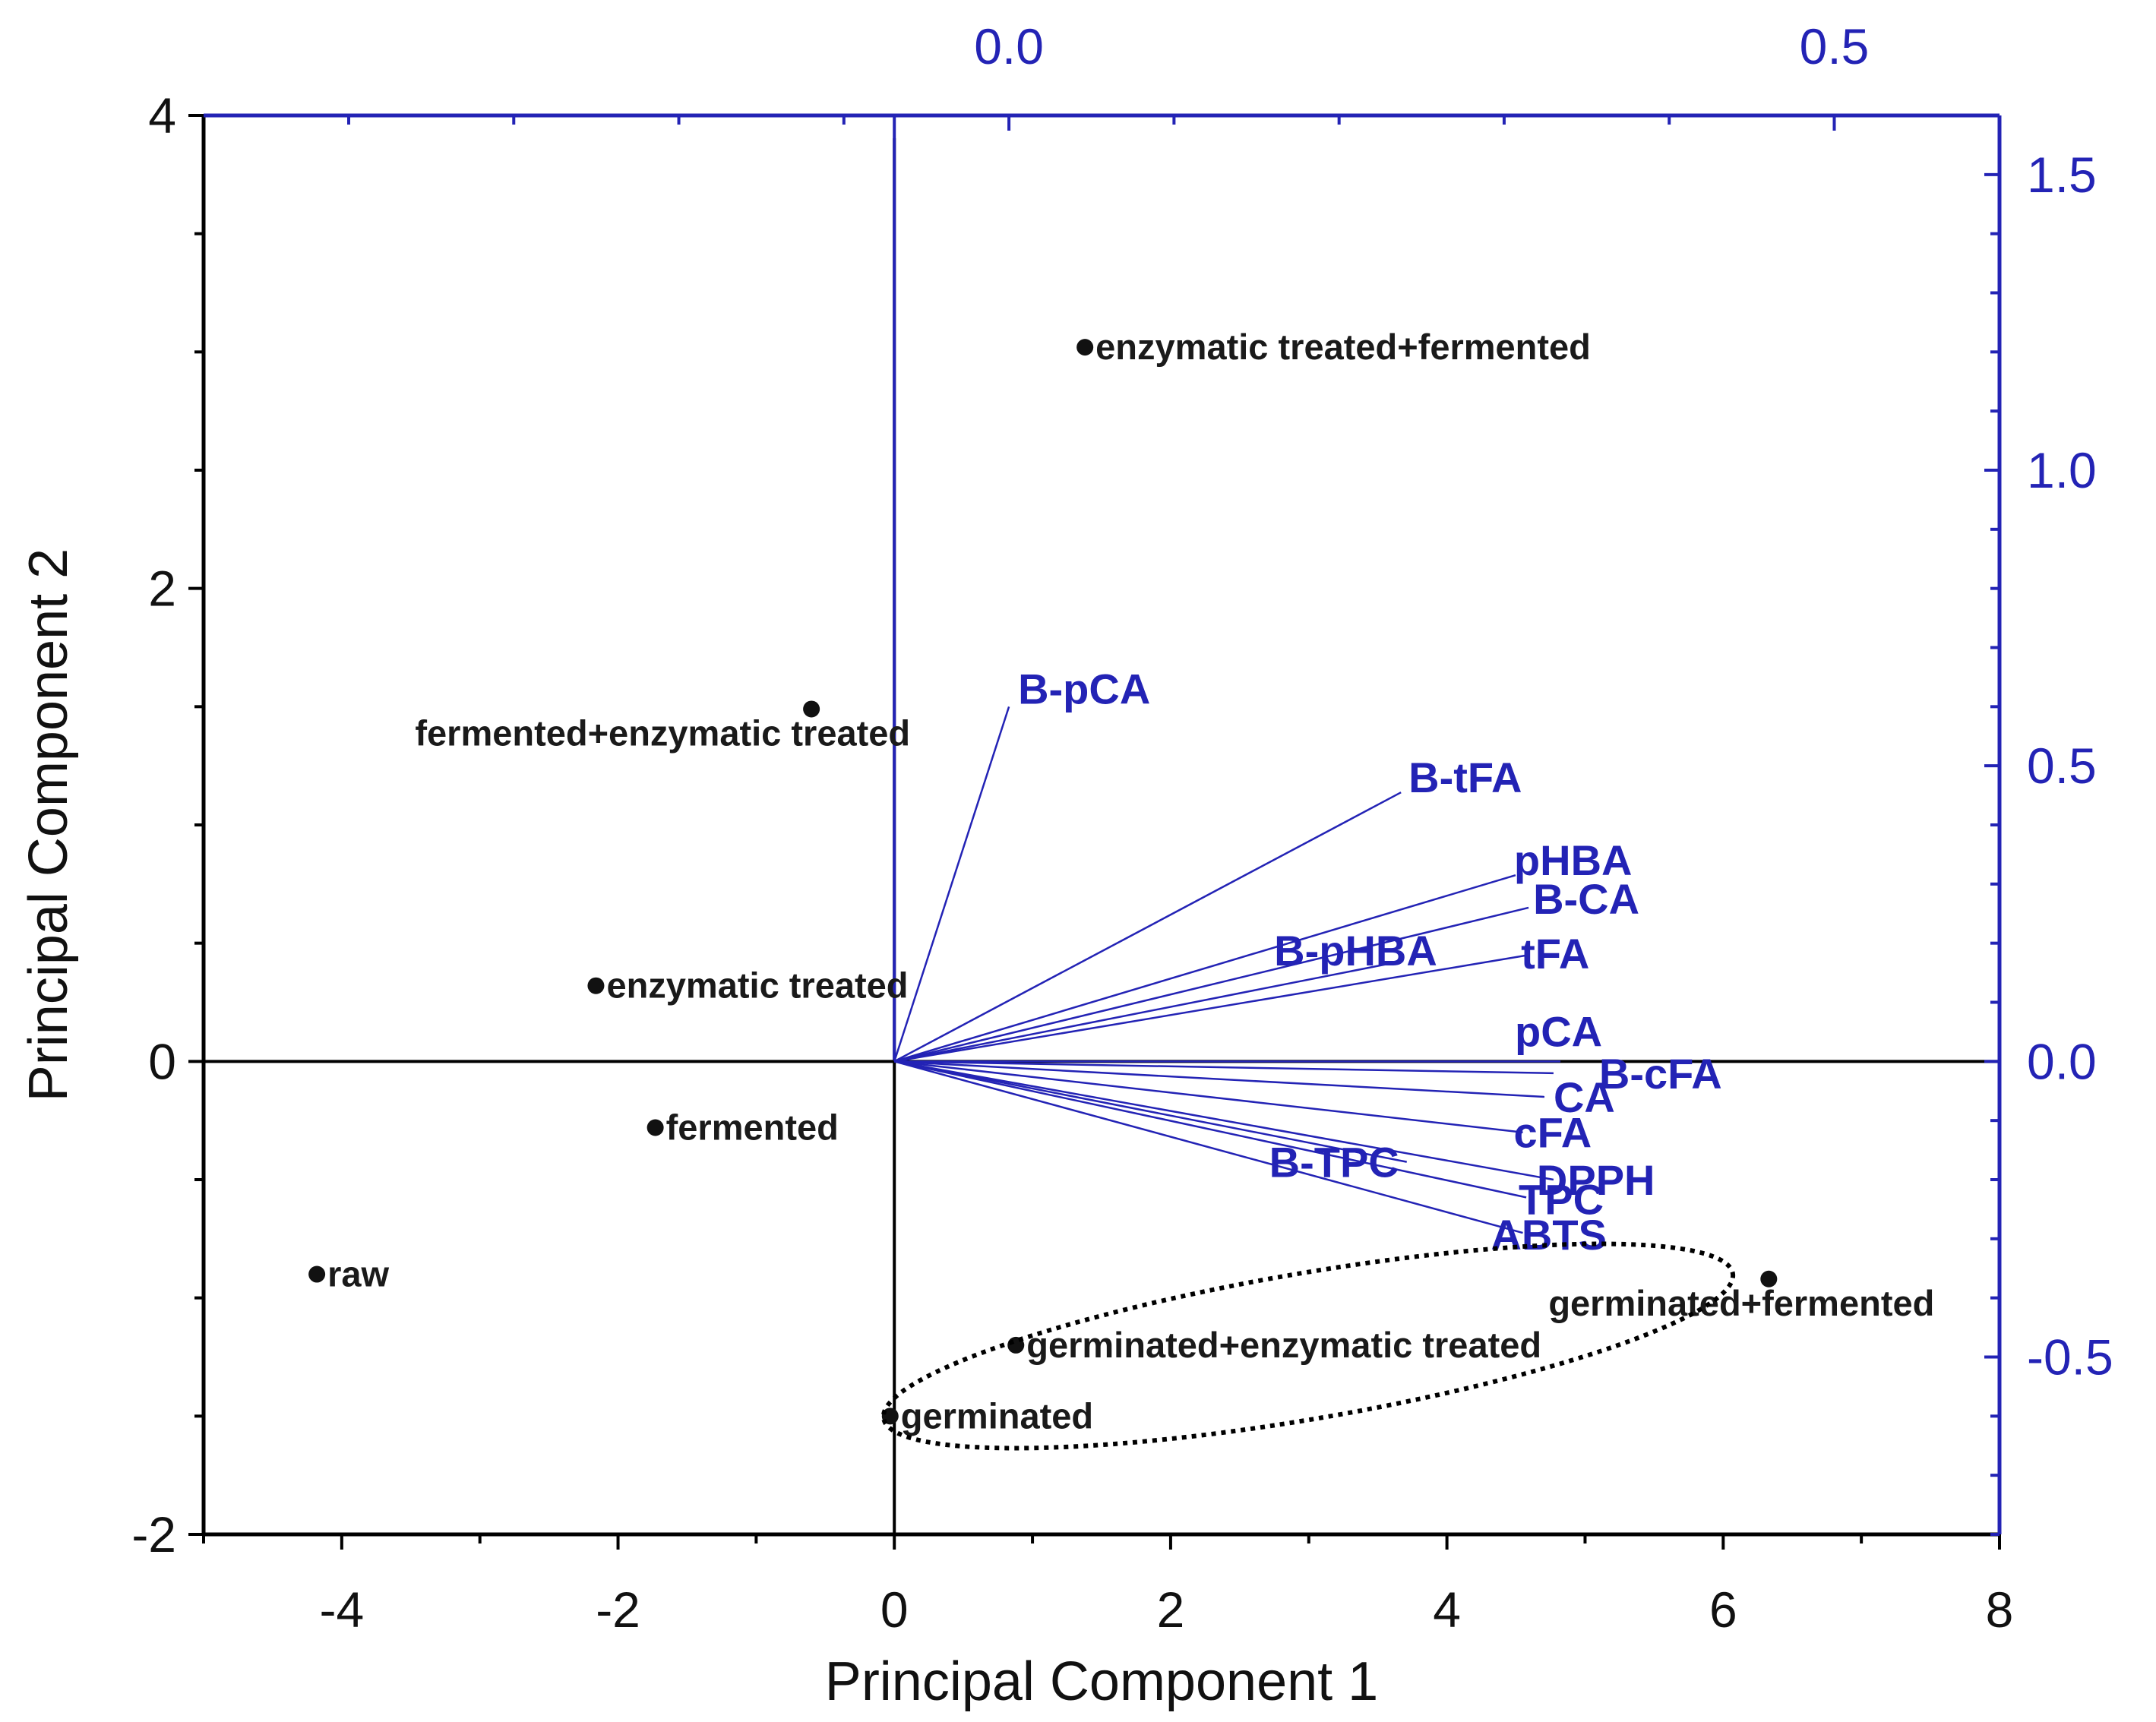 This screenshot has width=2156, height=1722. I want to click on y-axis-title: Principal Component 2, so click(48, 824).